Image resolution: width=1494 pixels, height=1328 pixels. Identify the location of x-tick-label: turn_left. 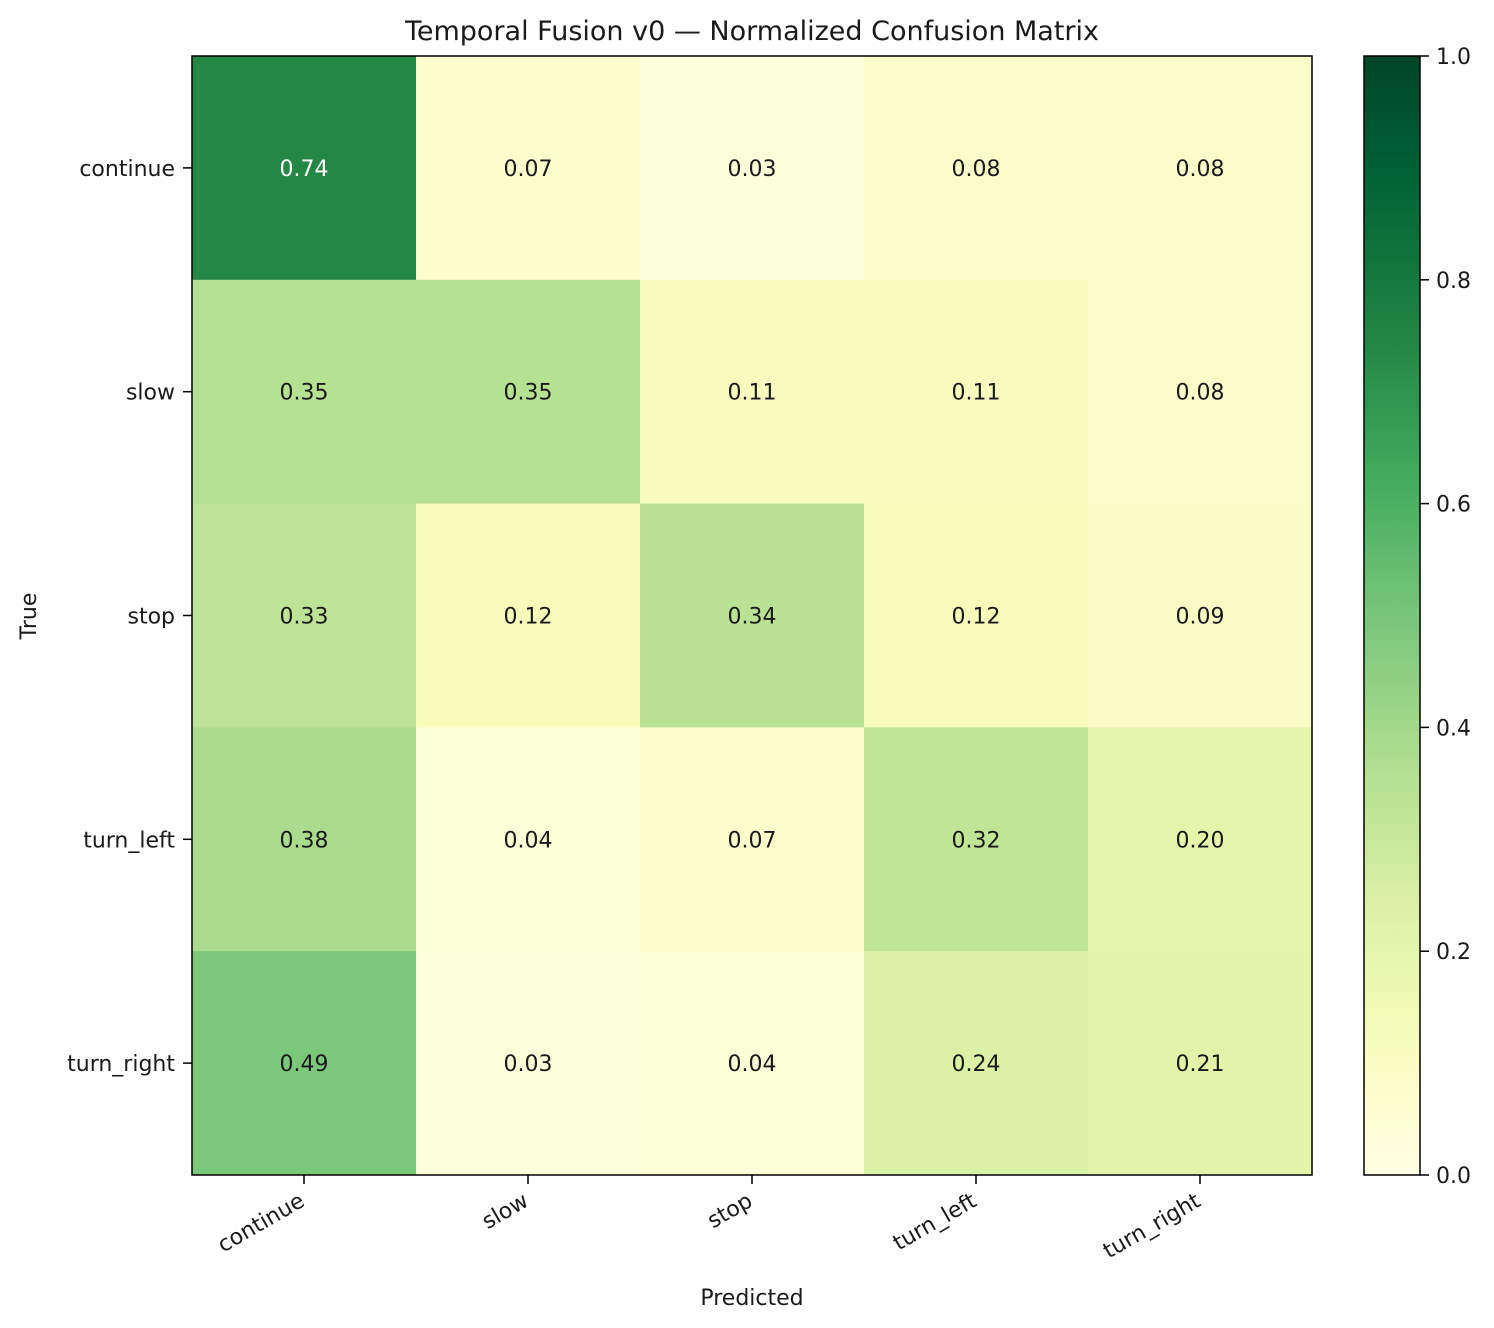
(935, 1222).